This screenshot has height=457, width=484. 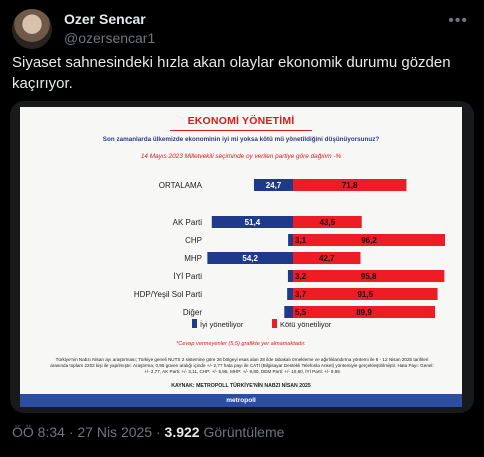 What do you see at coordinates (301, 312) in the screenshot?
I see `data-label-iyi: 5,5` at bounding box center [301, 312].